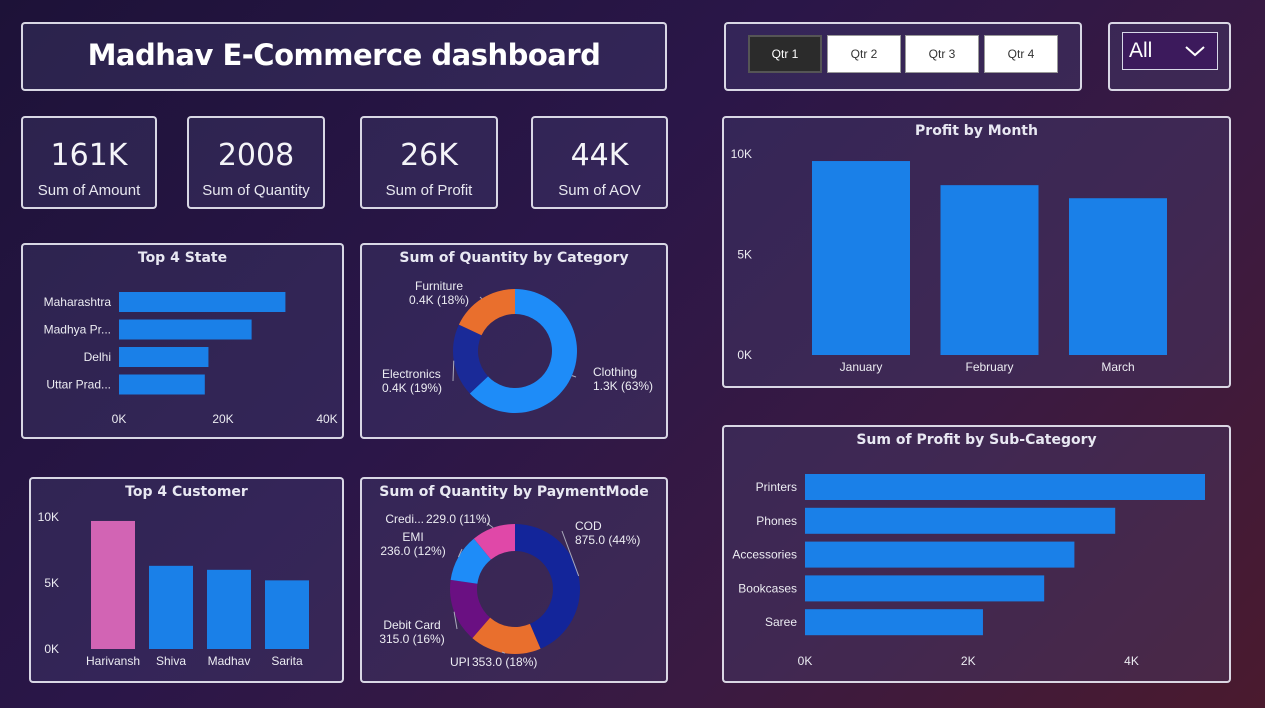 This screenshot has height=708, width=1265. Describe the element at coordinates (776, 487) in the screenshot. I see `category-label: Printers` at that location.